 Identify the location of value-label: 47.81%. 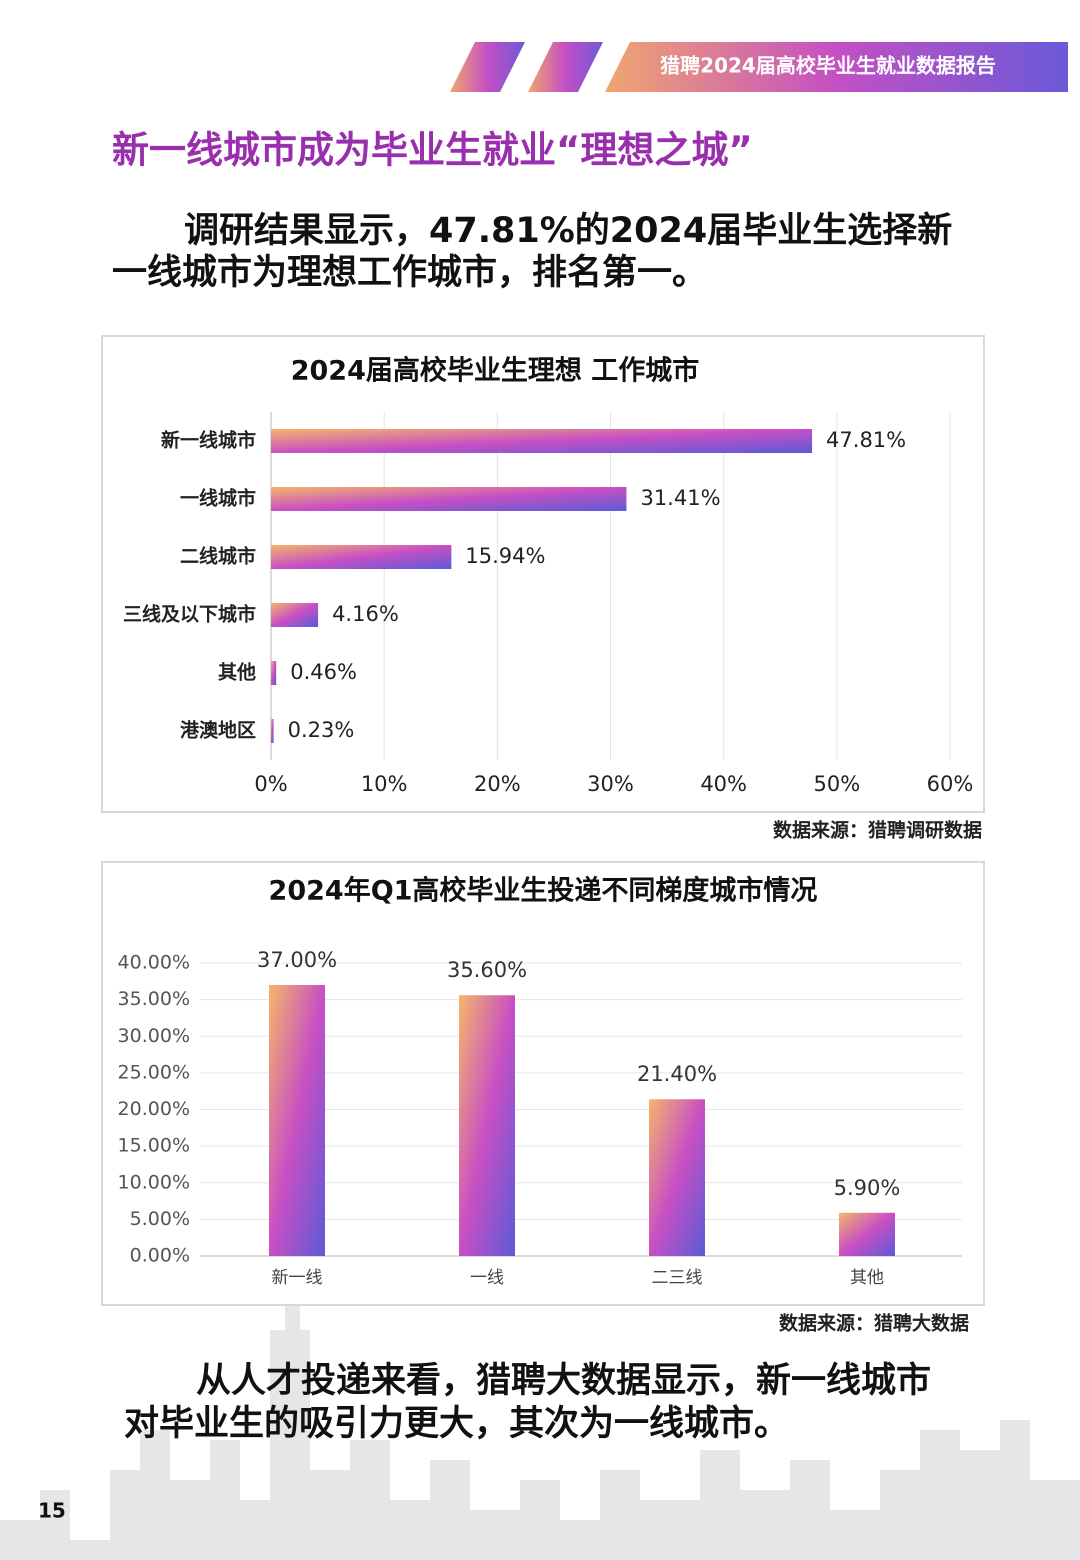
(866, 440).